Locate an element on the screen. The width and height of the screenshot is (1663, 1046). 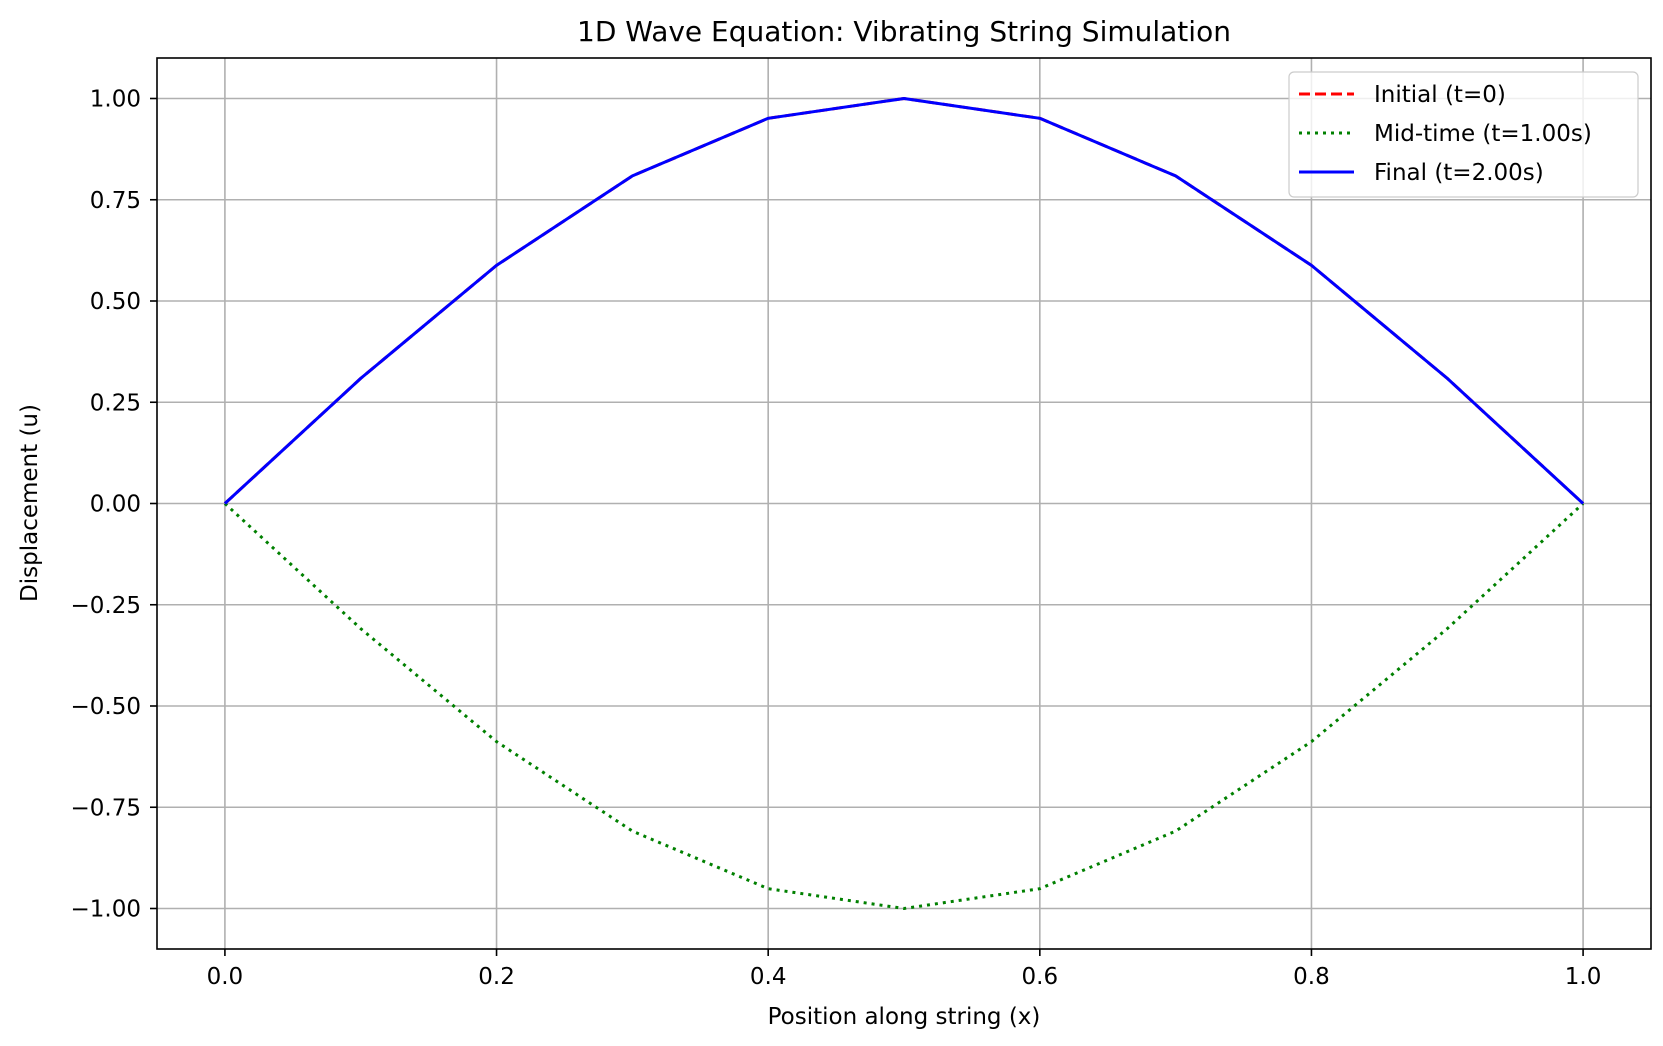
legend-label-final: Final (t=2.00s) is located at coordinates (1459, 173).